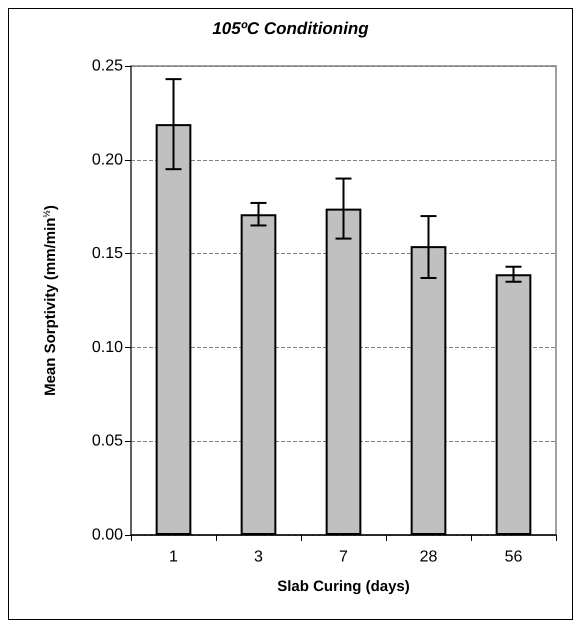 This screenshot has width=581, height=628. What do you see at coordinates (108, 535) in the screenshot?
I see `y-tick-label: 0.00` at bounding box center [108, 535].